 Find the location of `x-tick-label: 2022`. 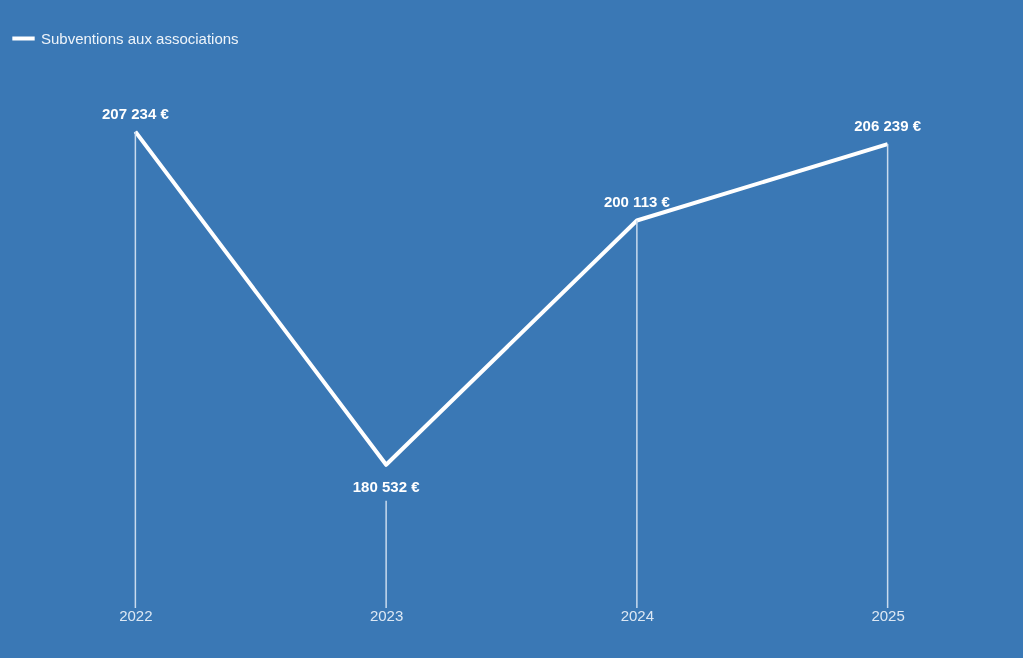

x-tick-label: 2022 is located at coordinates (136, 615).